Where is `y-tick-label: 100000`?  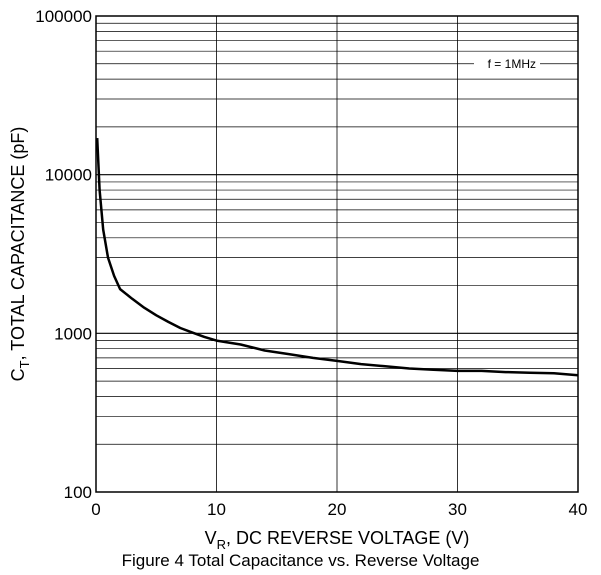 y-tick-label: 100000 is located at coordinates (63, 16).